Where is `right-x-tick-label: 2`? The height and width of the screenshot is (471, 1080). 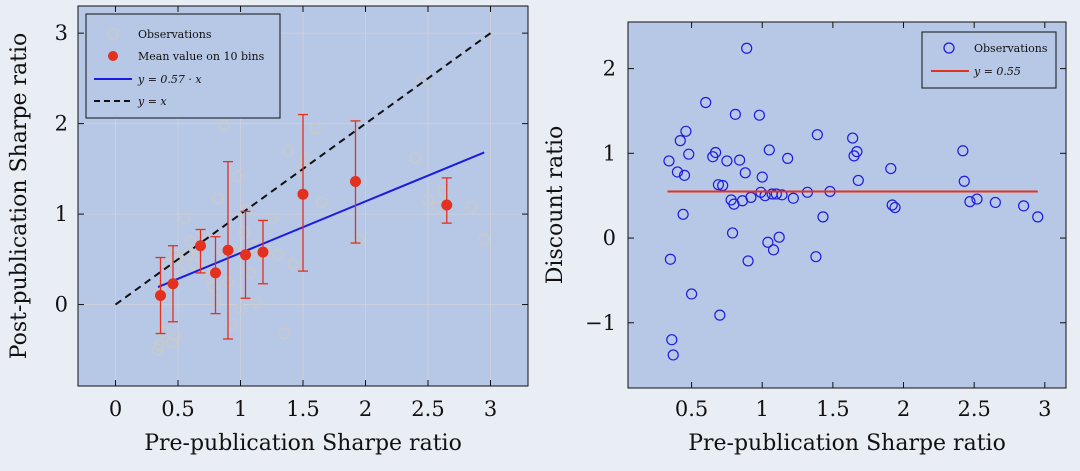 right-x-tick-label: 2 is located at coordinates (903, 409).